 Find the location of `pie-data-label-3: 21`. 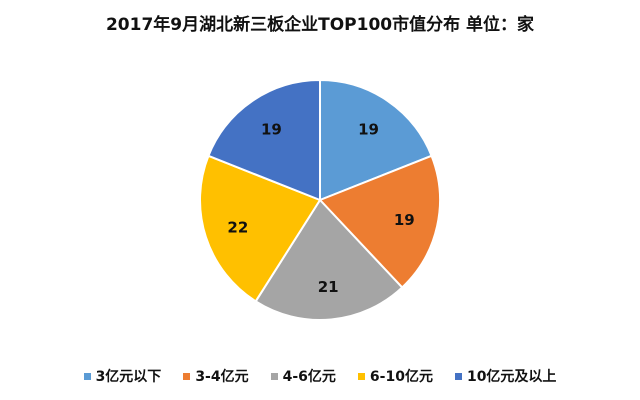

pie-data-label-3: 21 is located at coordinates (328, 287).